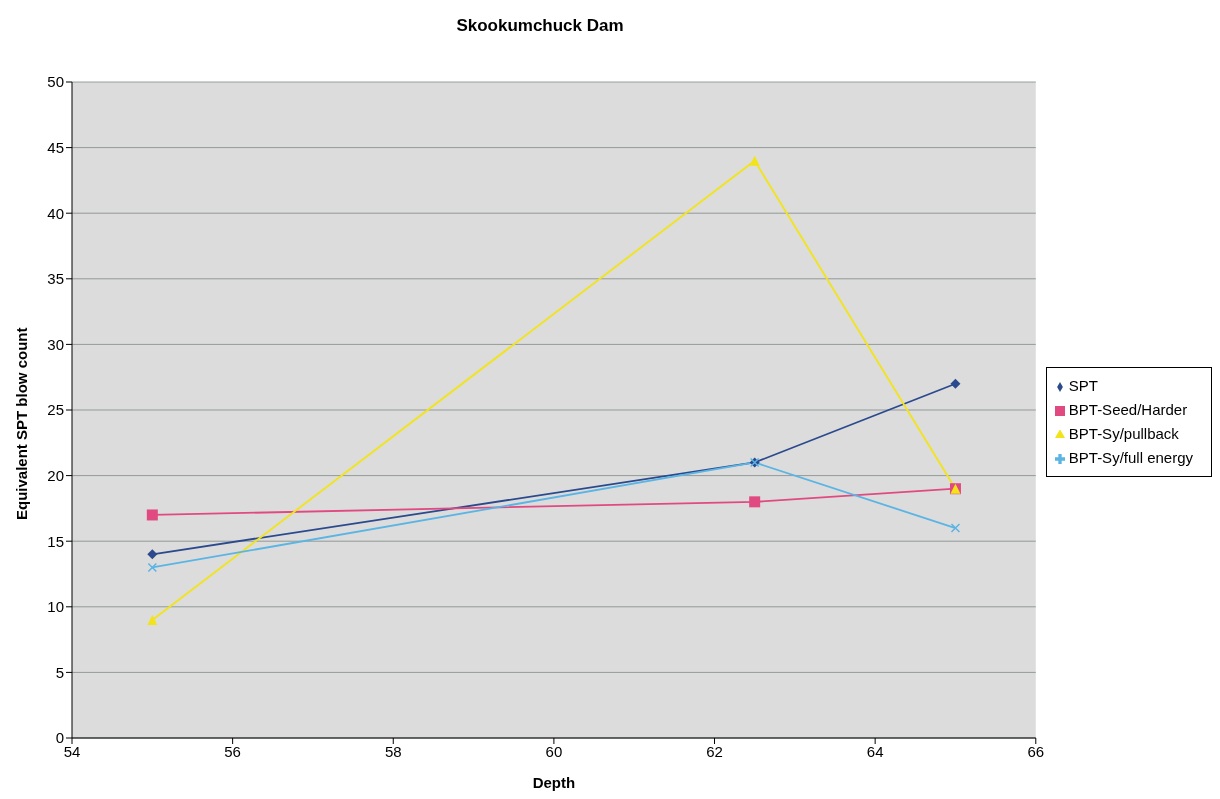  What do you see at coordinates (55, 82) in the screenshot?
I see `y-tick-label: 50` at bounding box center [55, 82].